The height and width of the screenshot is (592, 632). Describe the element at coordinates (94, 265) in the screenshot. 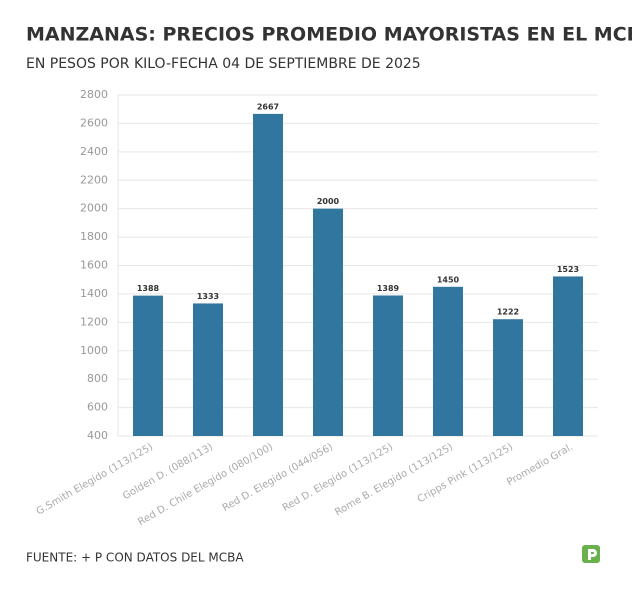

I see `y-tick-label: 1600` at that location.